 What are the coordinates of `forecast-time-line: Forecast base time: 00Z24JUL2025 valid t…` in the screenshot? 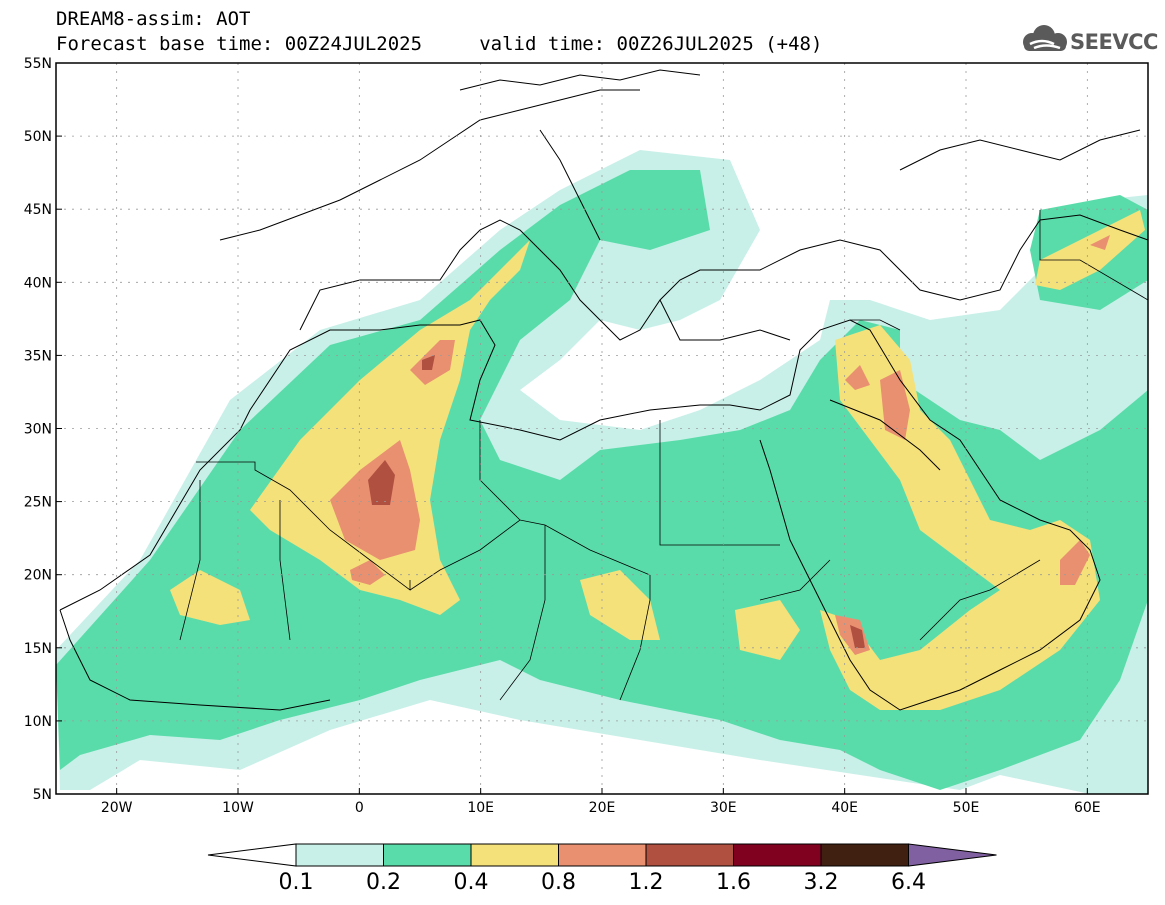 It's located at (439, 44).